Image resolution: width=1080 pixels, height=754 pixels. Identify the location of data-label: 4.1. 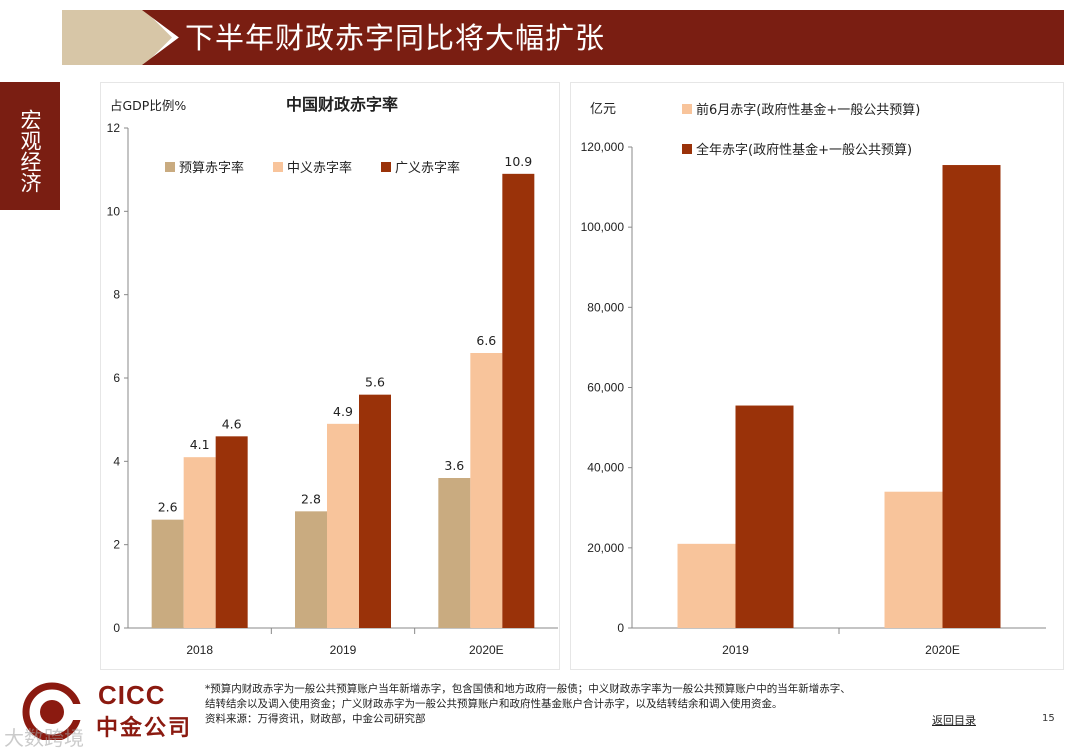
(200, 444).